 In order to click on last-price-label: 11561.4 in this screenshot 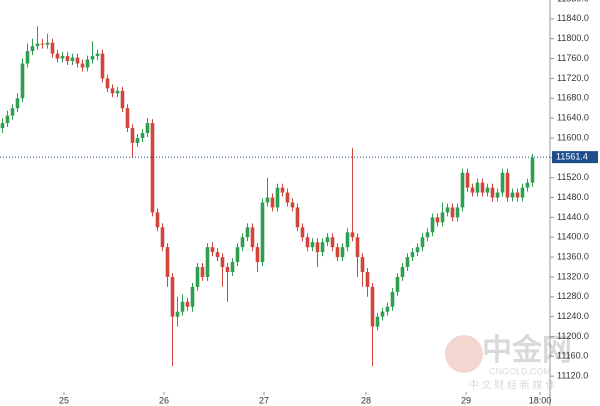, I will do `click(572, 157)`.